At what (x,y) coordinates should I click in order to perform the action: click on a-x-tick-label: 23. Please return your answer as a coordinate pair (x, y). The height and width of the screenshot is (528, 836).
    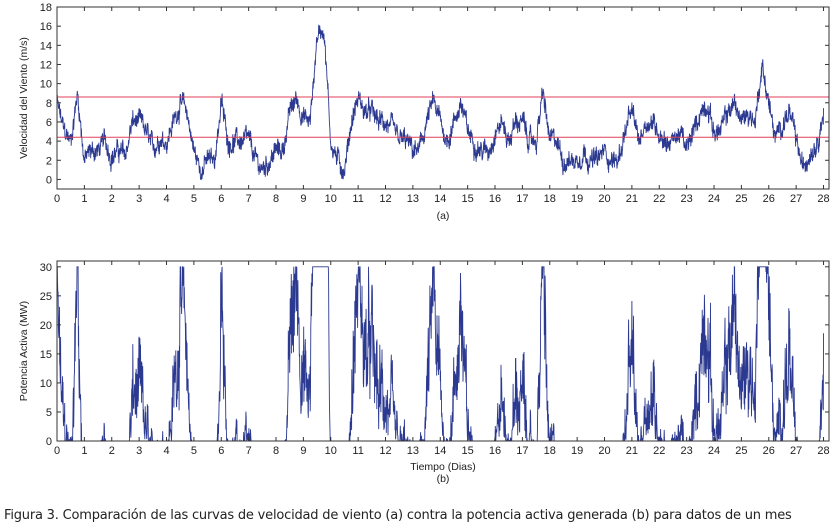
    Looking at the image, I should click on (687, 199).